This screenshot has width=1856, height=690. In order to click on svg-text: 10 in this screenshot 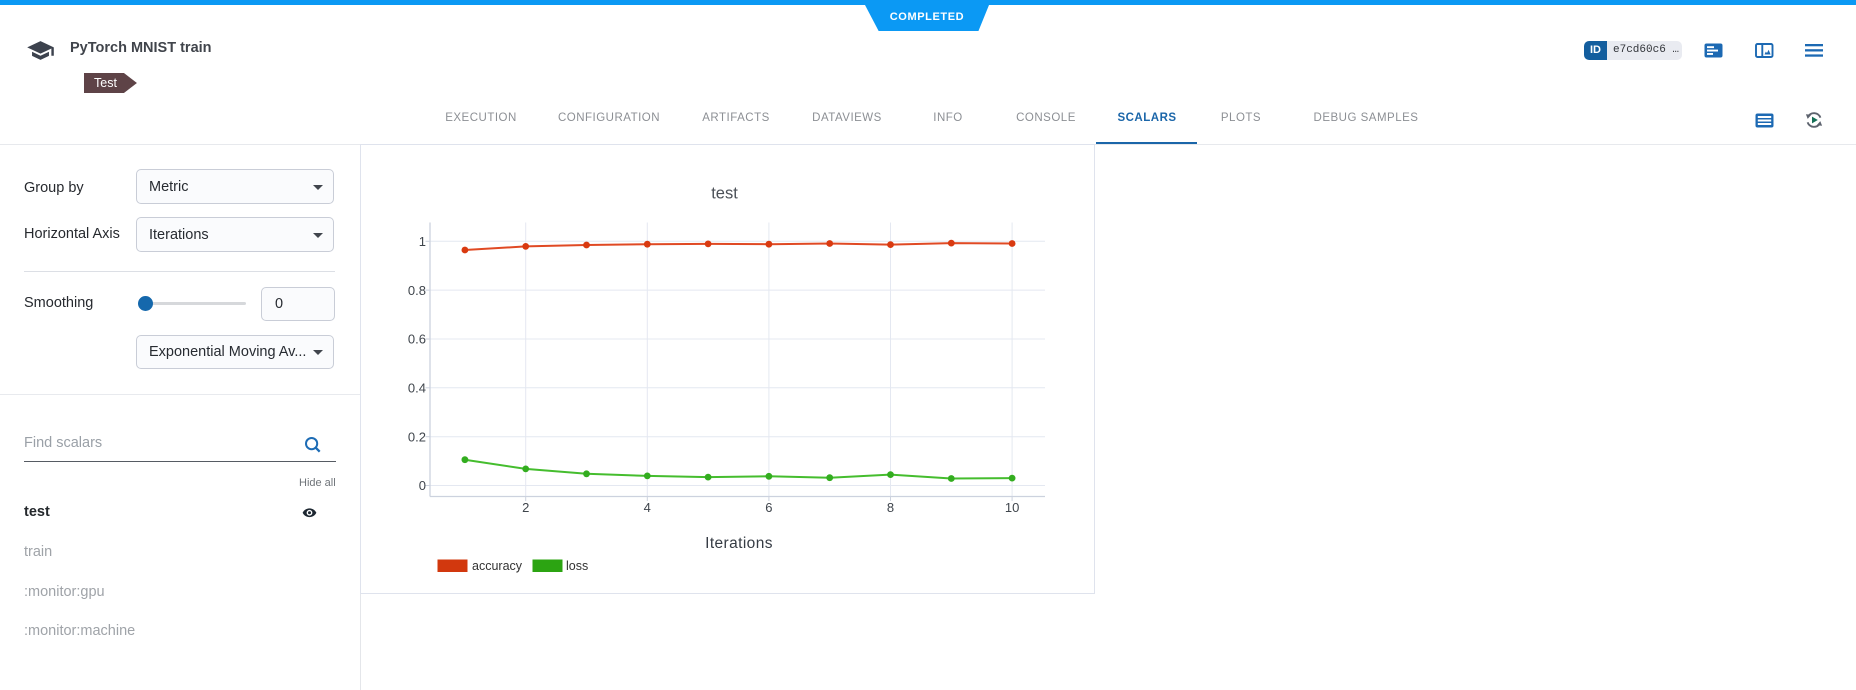, I will do `click(1012, 507)`.